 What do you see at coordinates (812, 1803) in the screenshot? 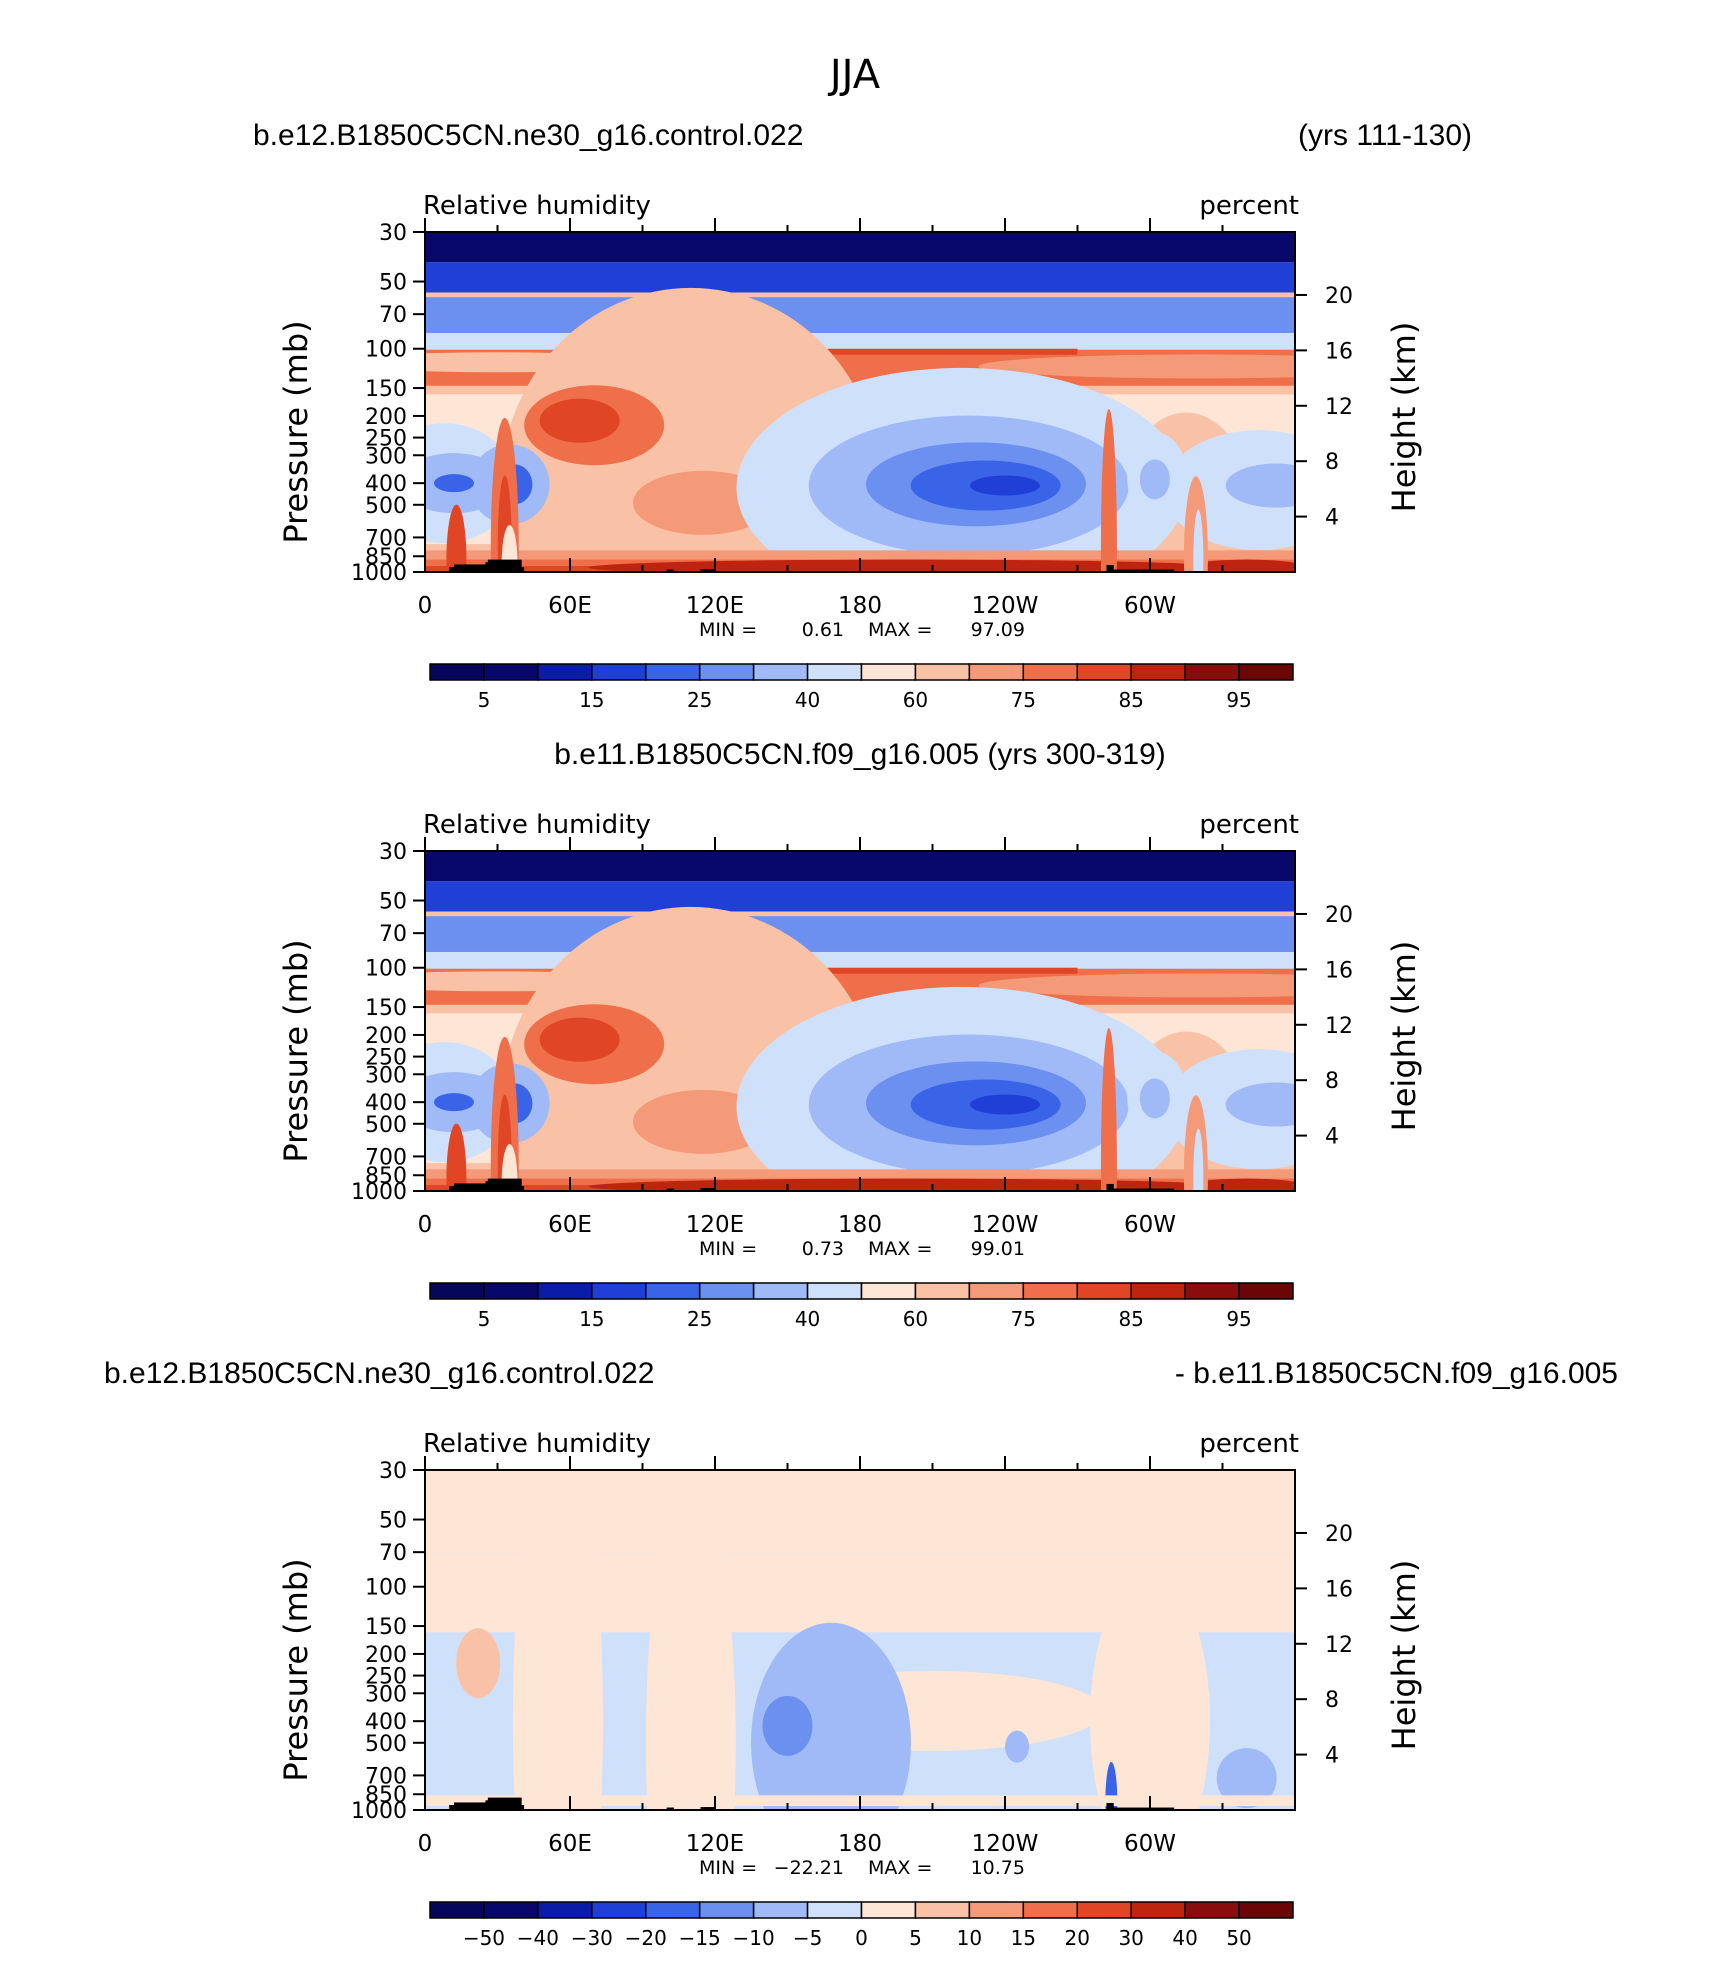
I see `terrain-mask` at bounding box center [812, 1803].